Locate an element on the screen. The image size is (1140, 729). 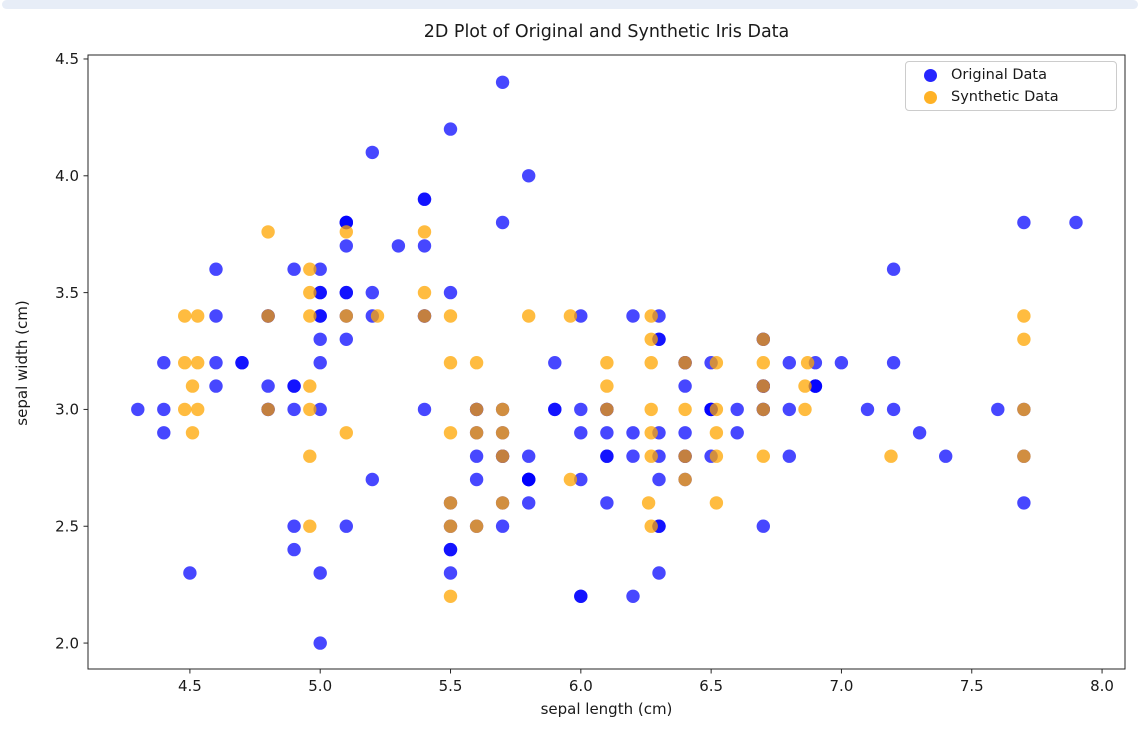
y-tick-label: 3.5 is located at coordinates (67, 293).